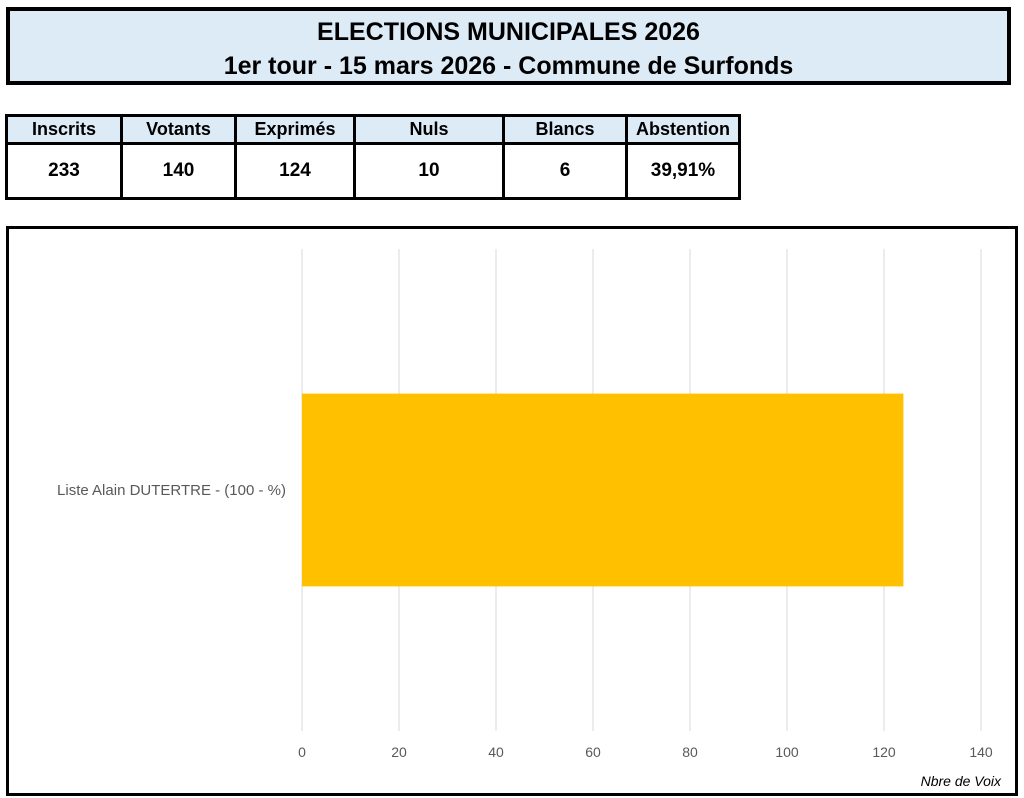 Image resolution: width=1024 pixels, height=798 pixels. What do you see at coordinates (508, 32) in the screenshot?
I see `page-title: ELECTIONS MUNICIPALES 2026` at bounding box center [508, 32].